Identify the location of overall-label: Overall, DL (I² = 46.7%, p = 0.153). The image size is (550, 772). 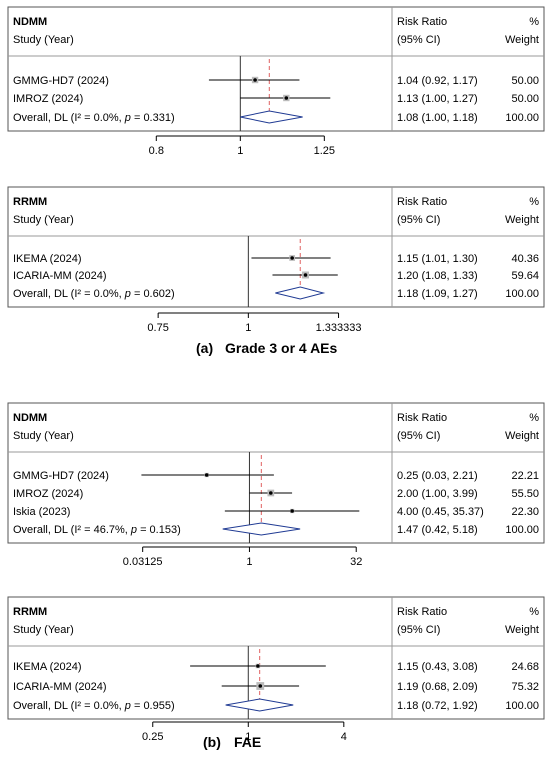
(97, 530).